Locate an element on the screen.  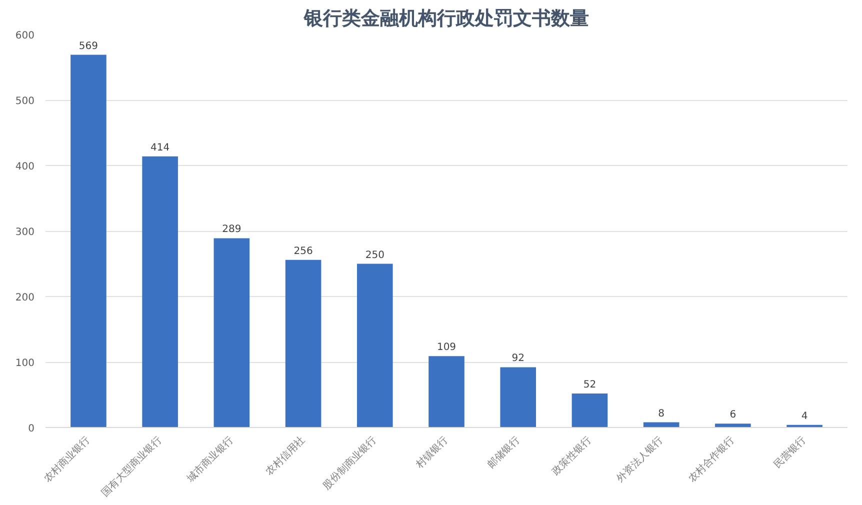
x-tick-label: 农村信用社 is located at coordinates (285, 456).